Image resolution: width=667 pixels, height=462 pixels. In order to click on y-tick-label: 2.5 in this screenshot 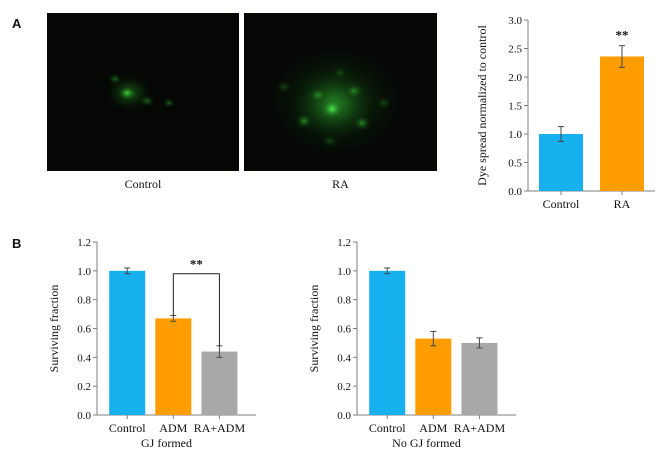, I will do `click(515, 50)`.